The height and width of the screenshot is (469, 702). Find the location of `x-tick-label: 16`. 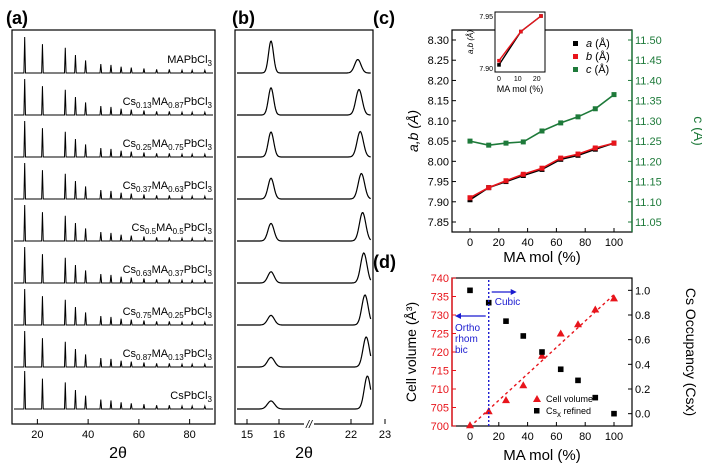

x-tick-label: 16 is located at coordinates (279, 435).